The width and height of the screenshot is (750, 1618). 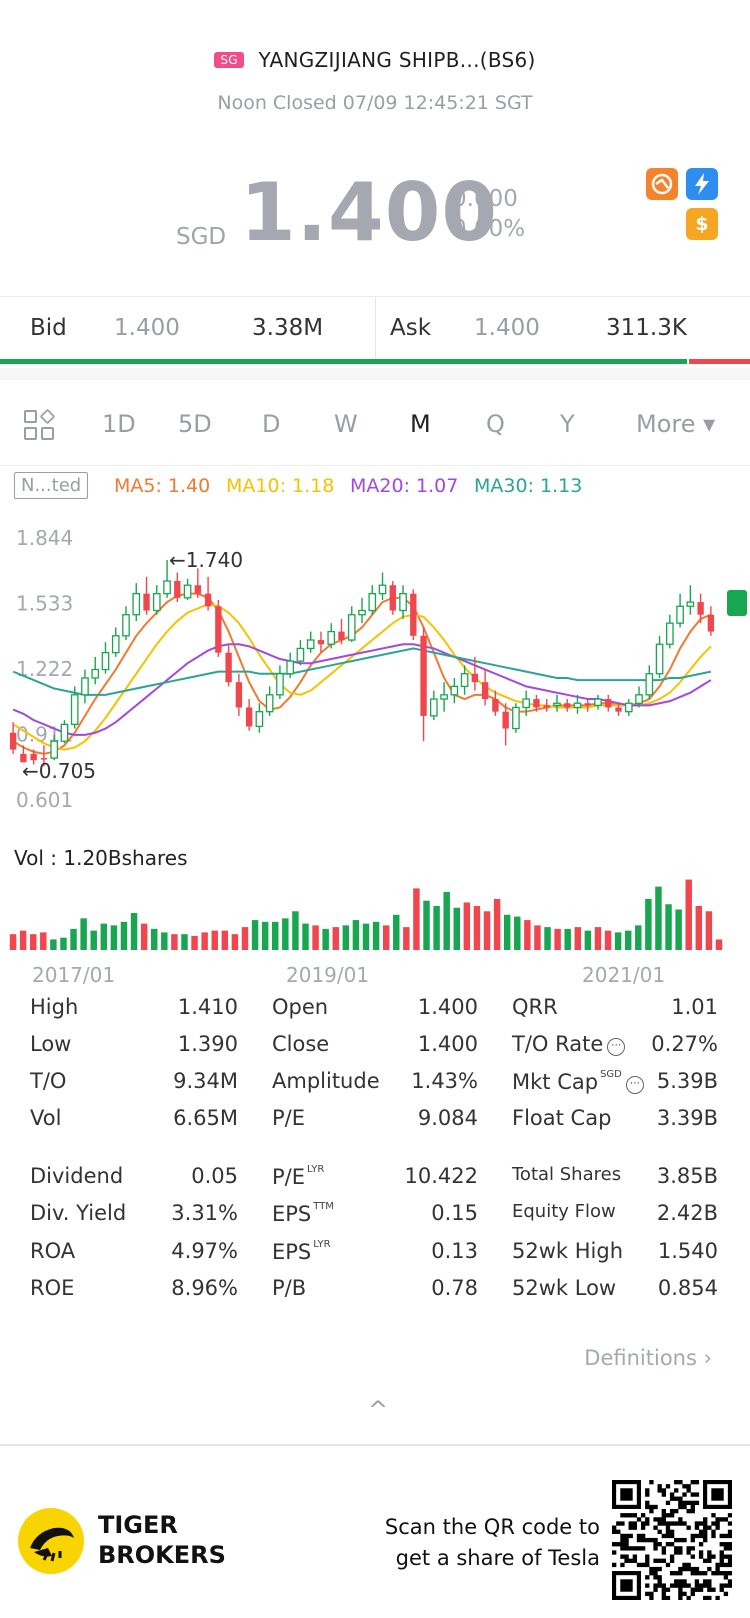 I want to click on stat-label-text: Dividend, so click(x=77, y=1176).